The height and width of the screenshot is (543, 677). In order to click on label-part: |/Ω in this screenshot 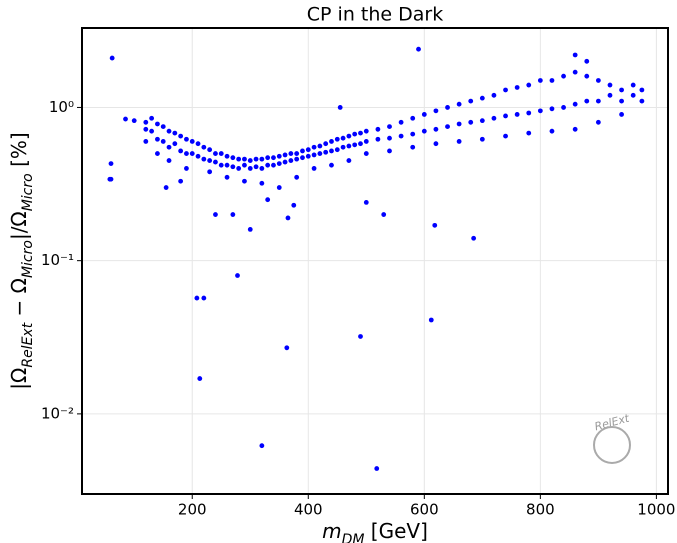, I will do `click(19, 225)`.